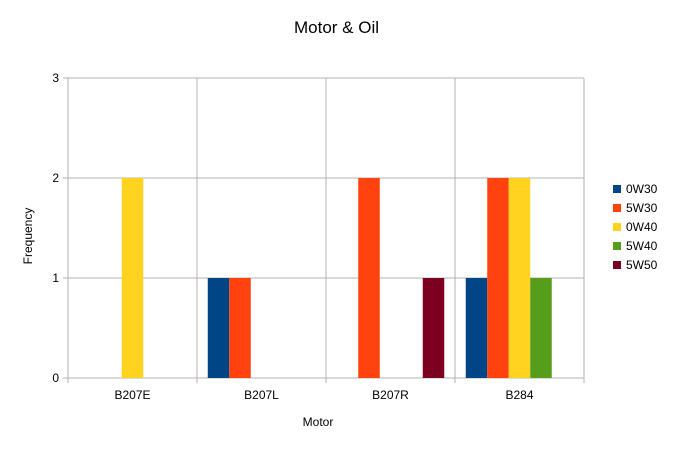  I want to click on legend-label: 0W40, so click(642, 226).